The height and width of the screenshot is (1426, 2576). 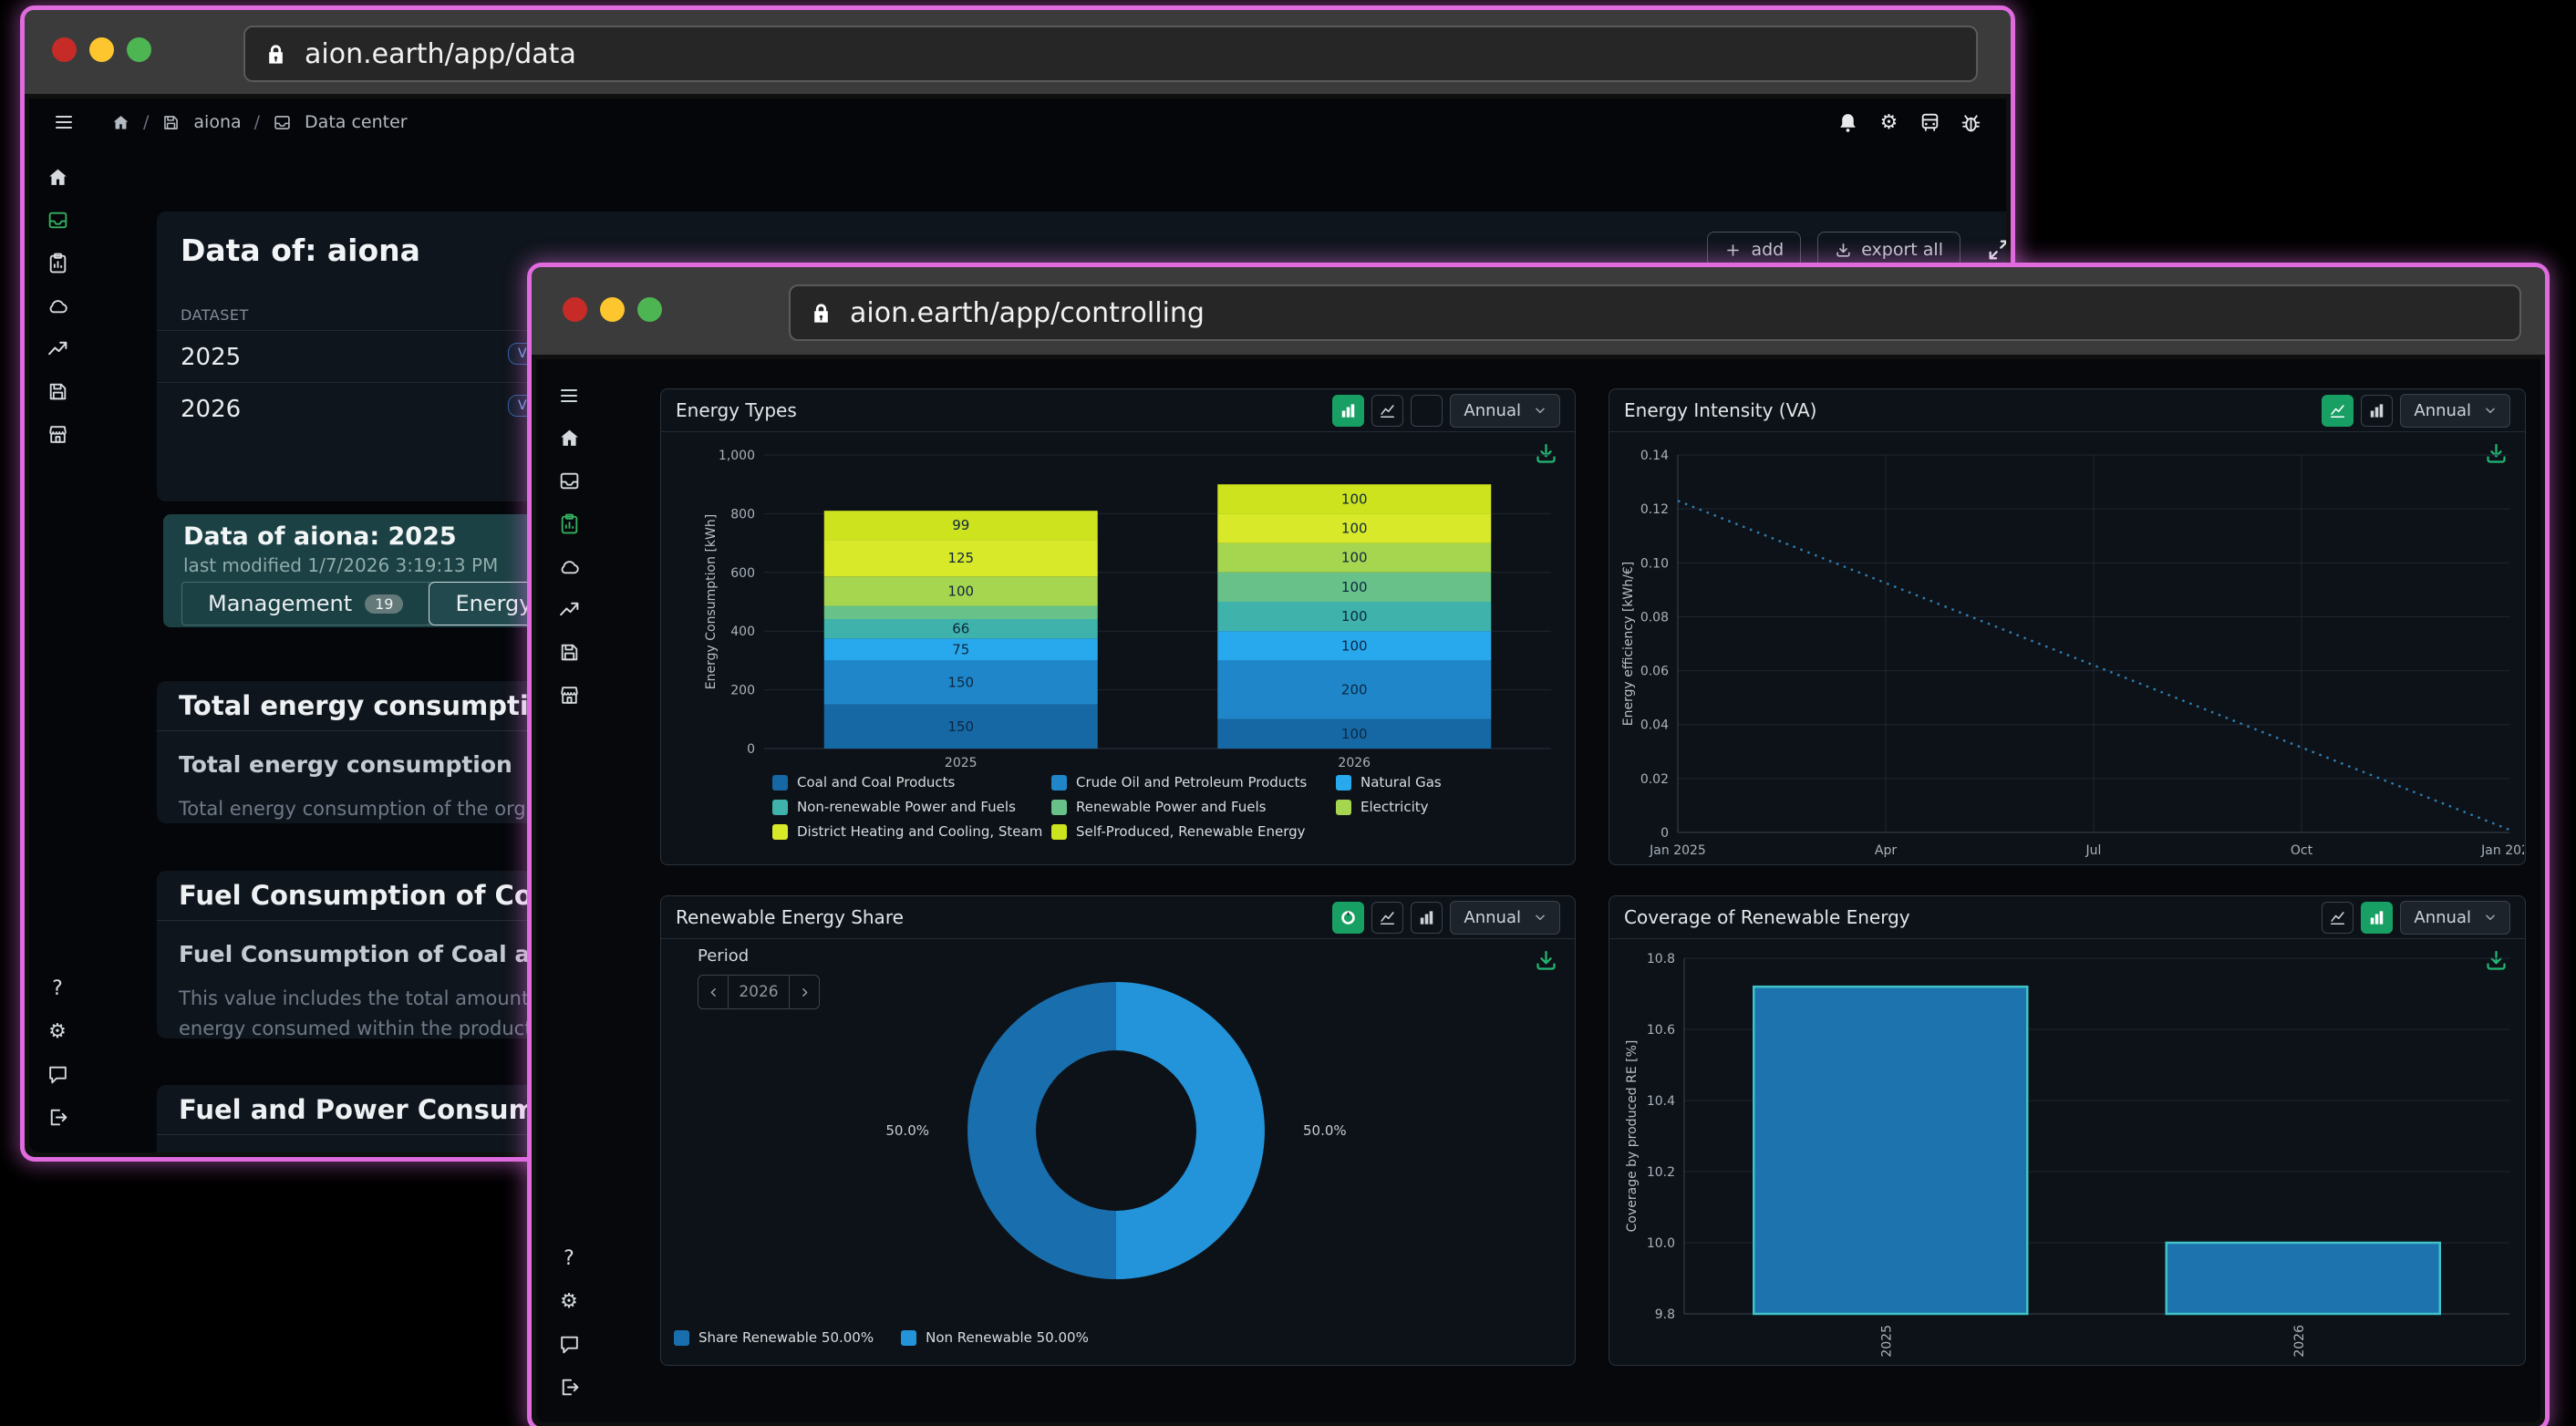 I want to click on chevron-down-icon, so click(x=2490, y=410).